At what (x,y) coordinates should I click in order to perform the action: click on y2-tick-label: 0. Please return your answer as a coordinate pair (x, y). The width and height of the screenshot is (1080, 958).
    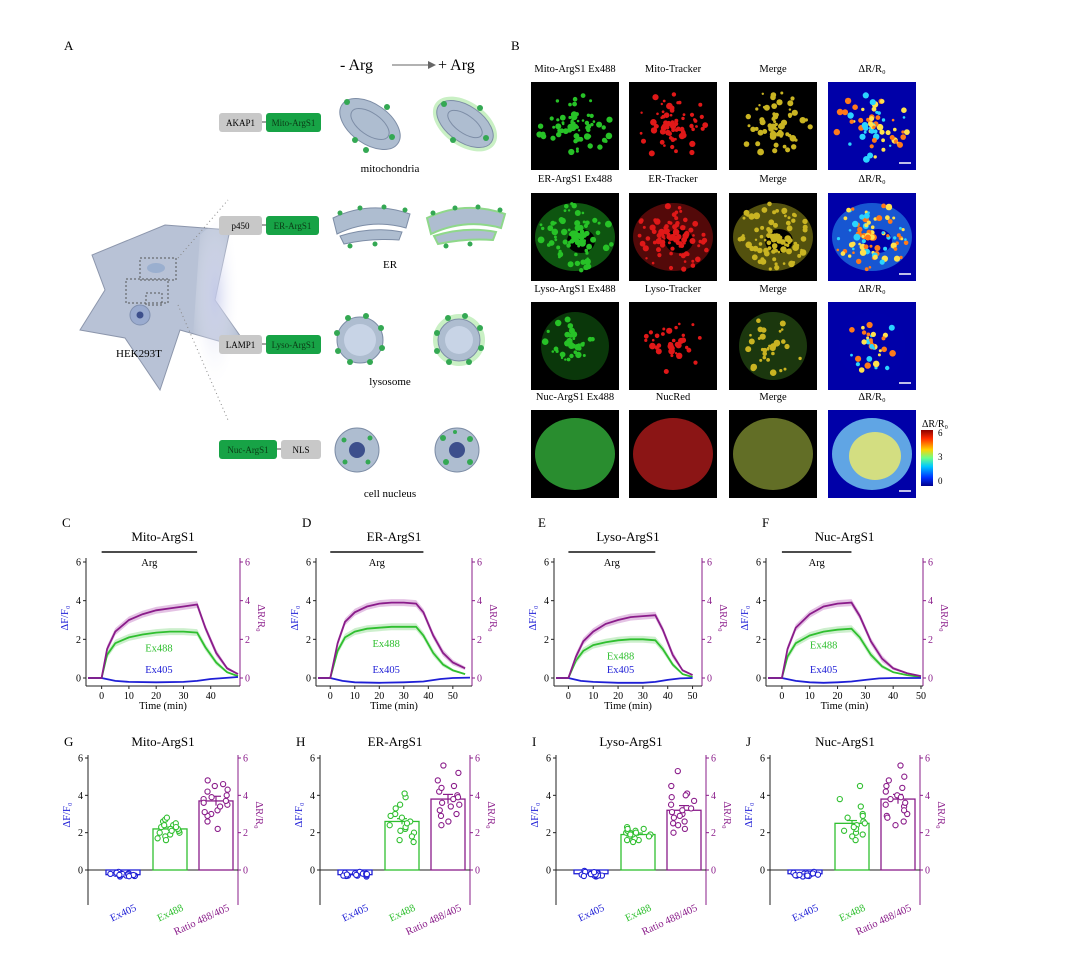
    Looking at the image, I should click on (245, 871).